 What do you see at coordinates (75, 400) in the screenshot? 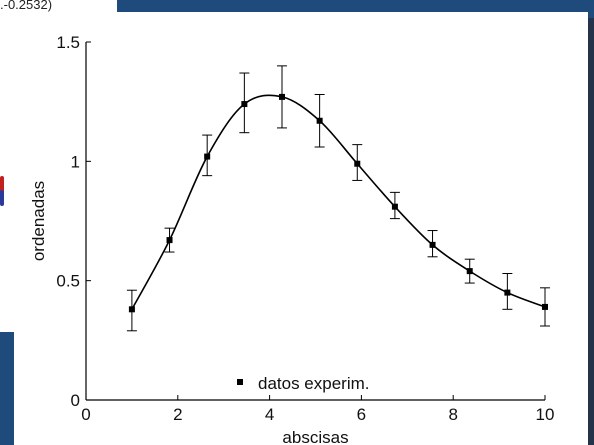
I see `y-tick-label: 0` at bounding box center [75, 400].